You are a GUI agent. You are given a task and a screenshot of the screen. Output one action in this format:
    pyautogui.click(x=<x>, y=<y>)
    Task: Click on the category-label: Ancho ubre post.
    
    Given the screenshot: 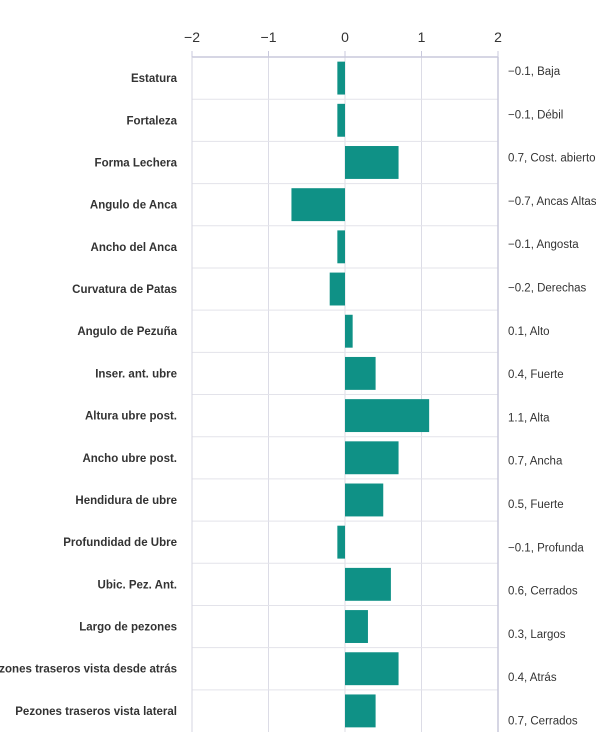 What is the action you would take?
    pyautogui.click(x=129, y=459)
    